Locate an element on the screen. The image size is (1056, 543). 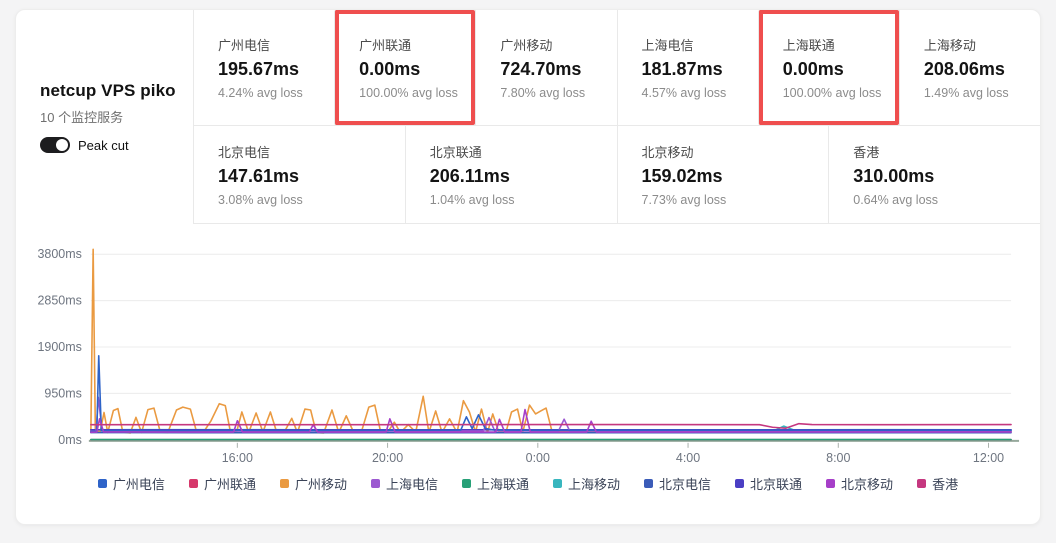
stat-card-loss: 1.49% avg loss is located at coordinates (977, 93).